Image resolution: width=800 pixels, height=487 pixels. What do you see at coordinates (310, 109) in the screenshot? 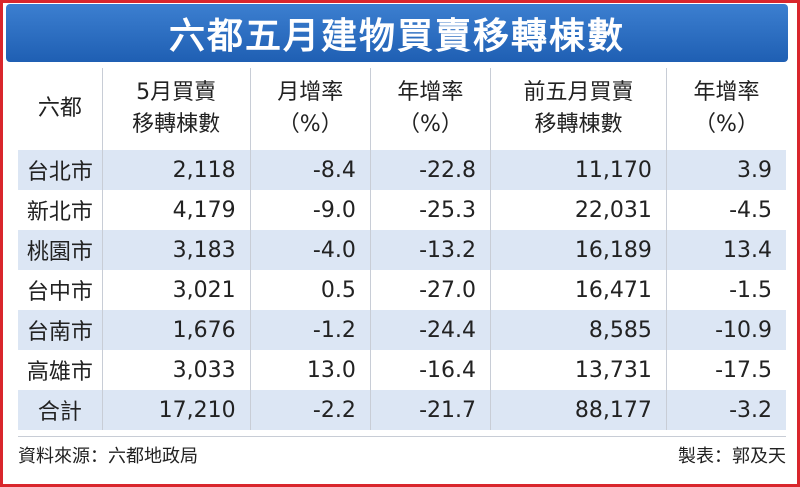
I see `header-cell: 月增率 （%）` at bounding box center [310, 109].